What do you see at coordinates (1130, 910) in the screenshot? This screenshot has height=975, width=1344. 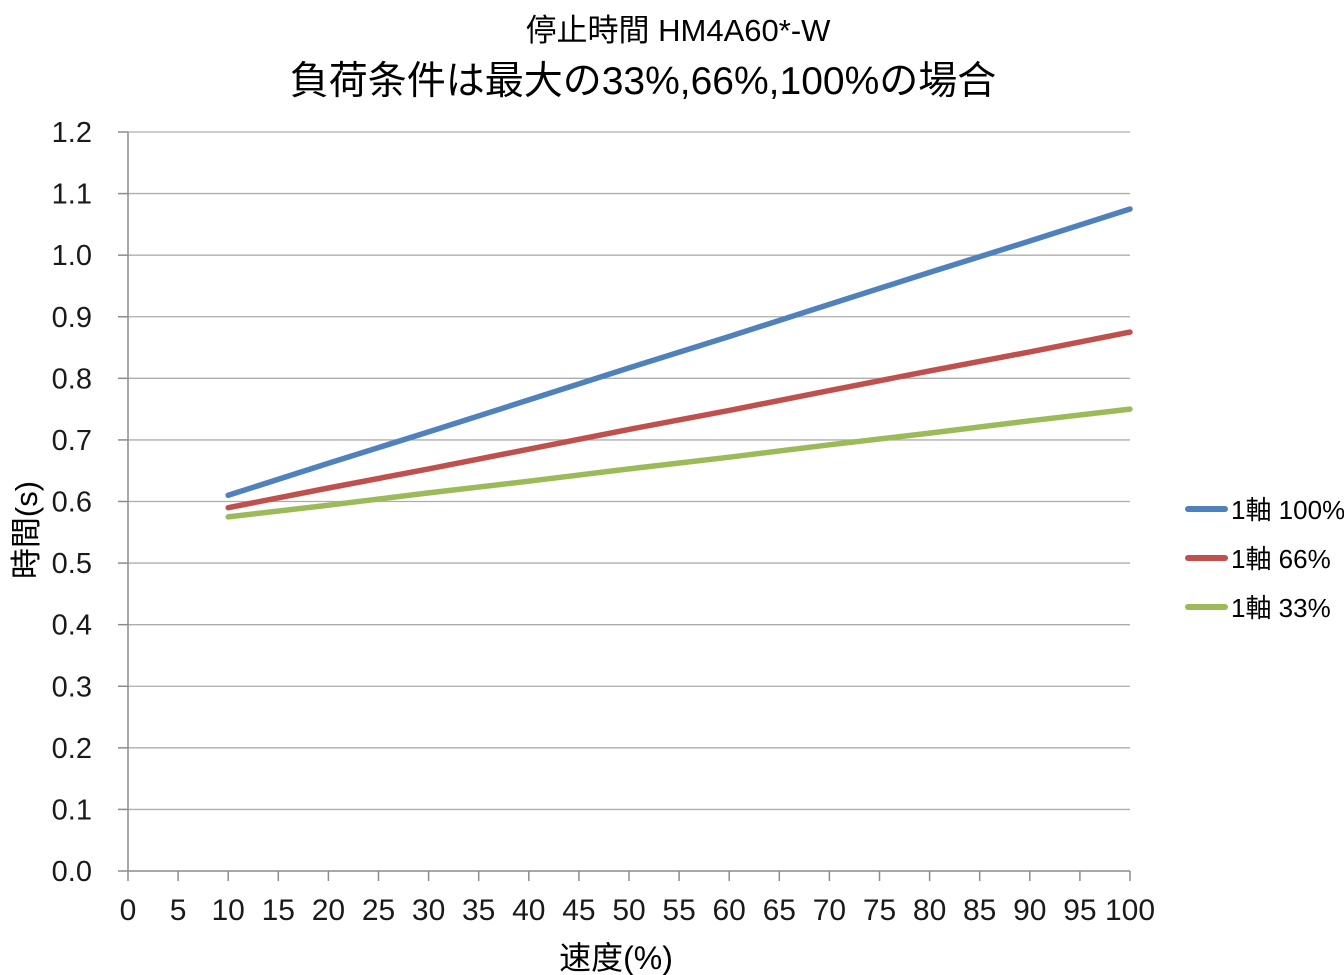 I see `x-tick-label: 100` at bounding box center [1130, 910].